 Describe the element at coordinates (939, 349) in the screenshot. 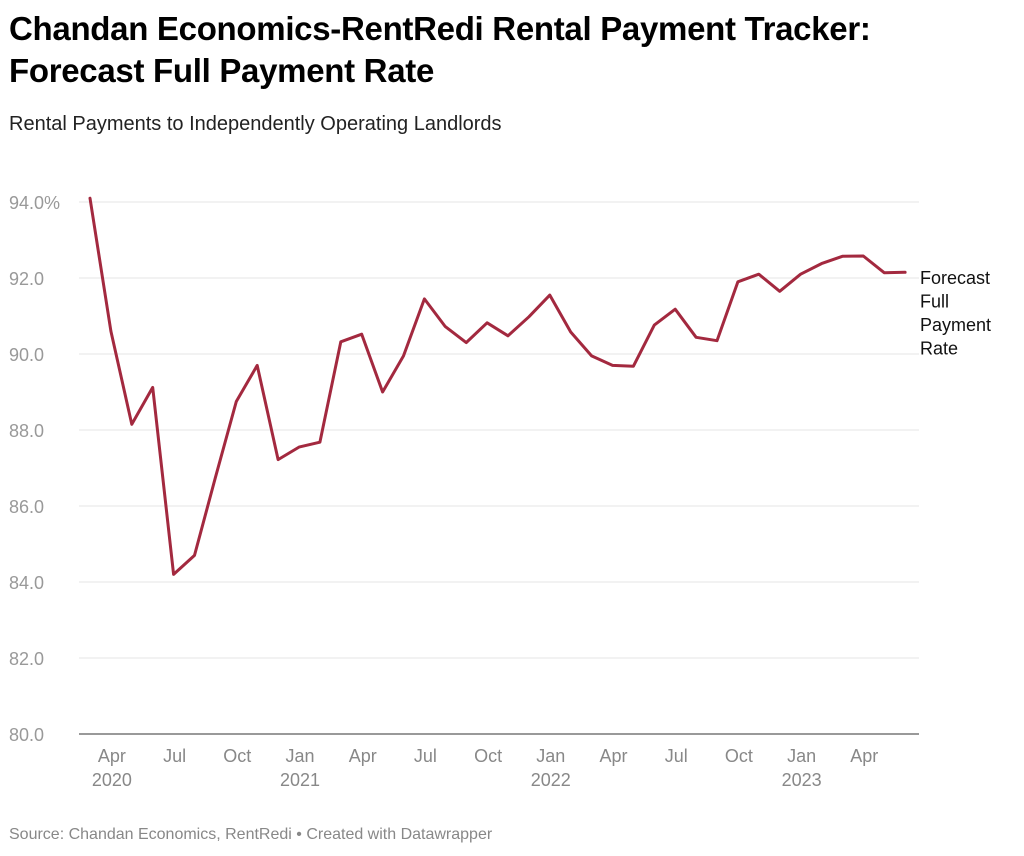

I see `series-label-line: Rate` at that location.